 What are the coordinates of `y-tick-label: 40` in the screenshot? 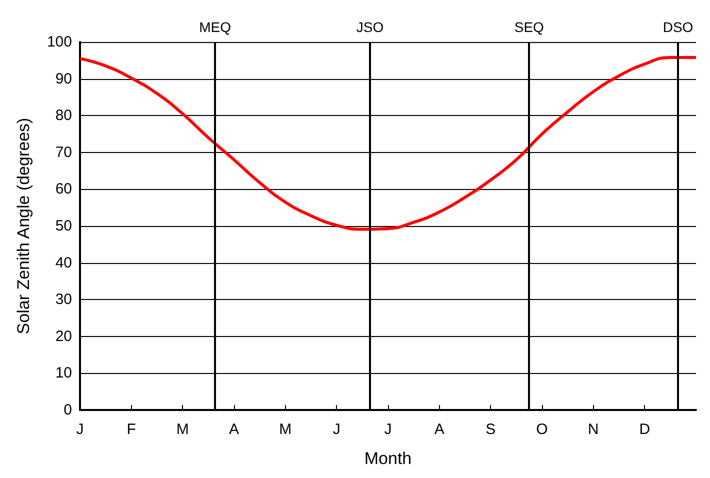 It's located at (63, 263).